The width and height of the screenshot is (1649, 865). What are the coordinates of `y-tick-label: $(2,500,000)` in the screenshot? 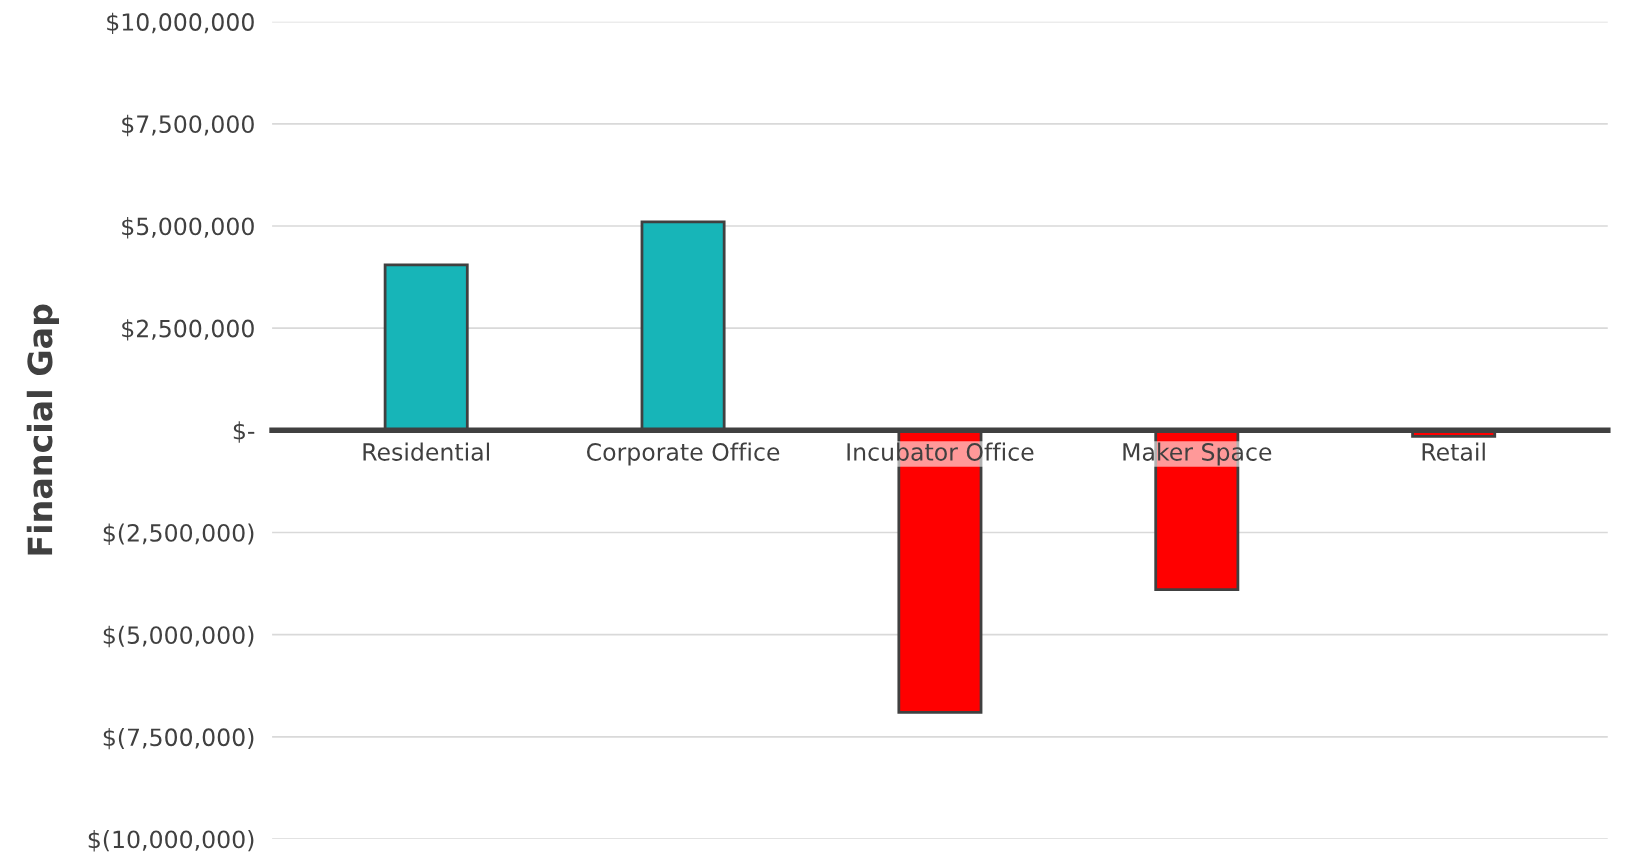 It's located at (178, 534).